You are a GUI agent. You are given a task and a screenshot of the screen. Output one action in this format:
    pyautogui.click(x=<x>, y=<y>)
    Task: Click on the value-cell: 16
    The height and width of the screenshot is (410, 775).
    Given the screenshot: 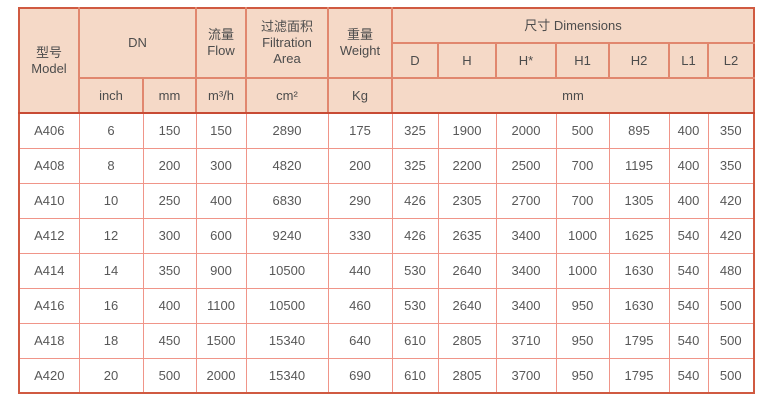 What is the action you would take?
    pyautogui.click(x=111, y=305)
    